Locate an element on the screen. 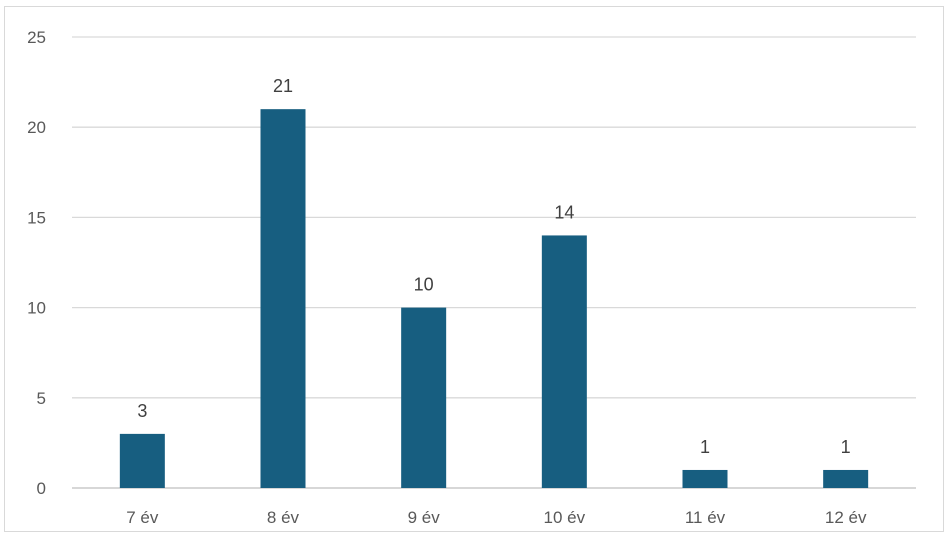 Image resolution: width=949 pixels, height=538 pixels. y-tick-label: 20 is located at coordinates (36, 127).